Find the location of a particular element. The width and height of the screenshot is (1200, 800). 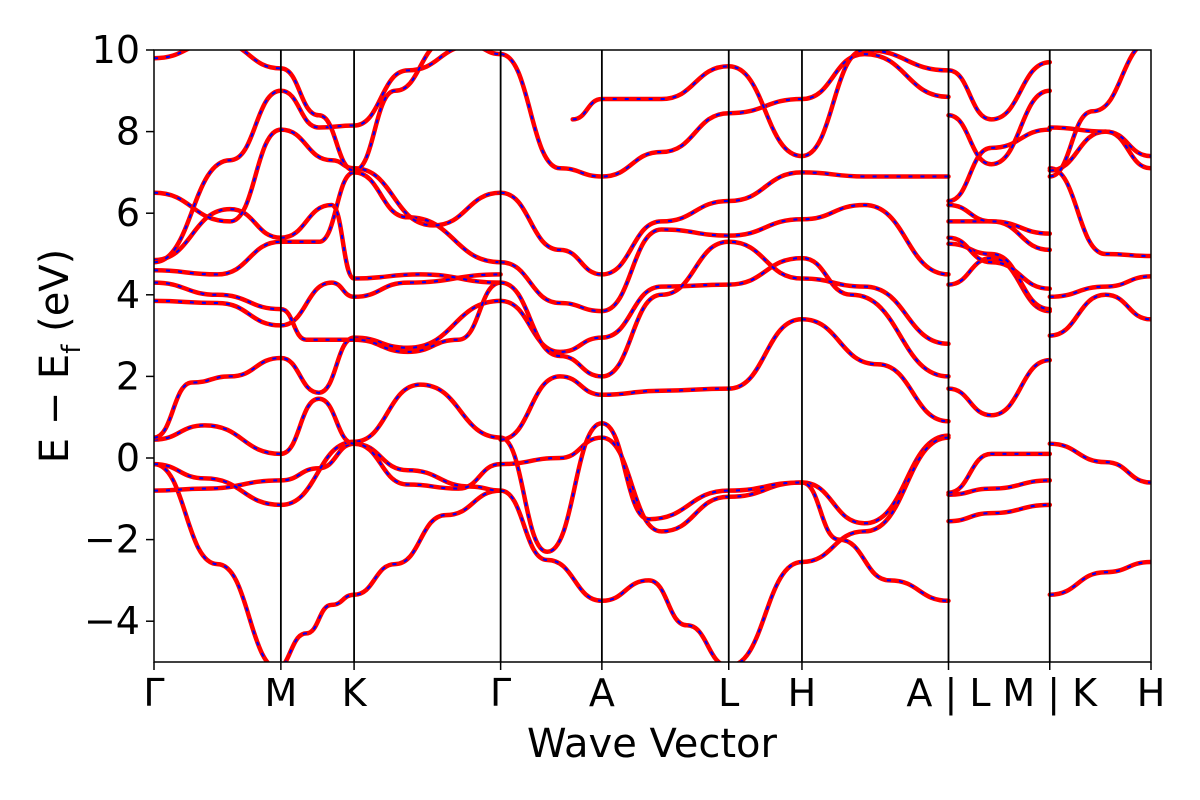

x-tick-label-5: L is located at coordinates (728, 693).